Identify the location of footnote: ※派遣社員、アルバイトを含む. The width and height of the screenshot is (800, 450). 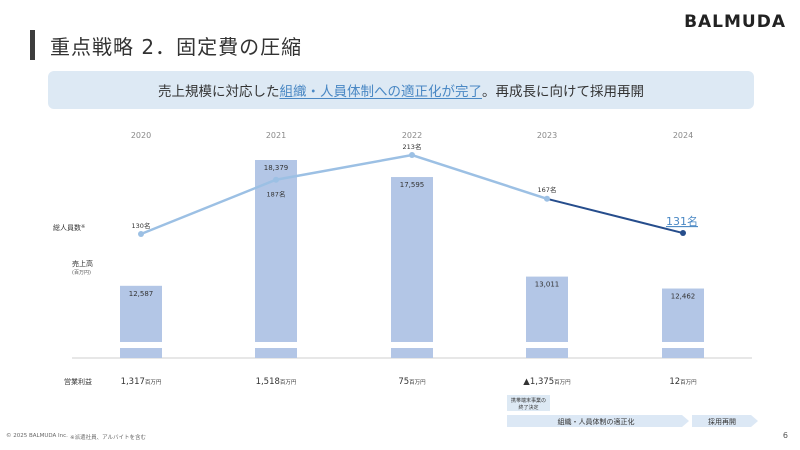
(108, 438).